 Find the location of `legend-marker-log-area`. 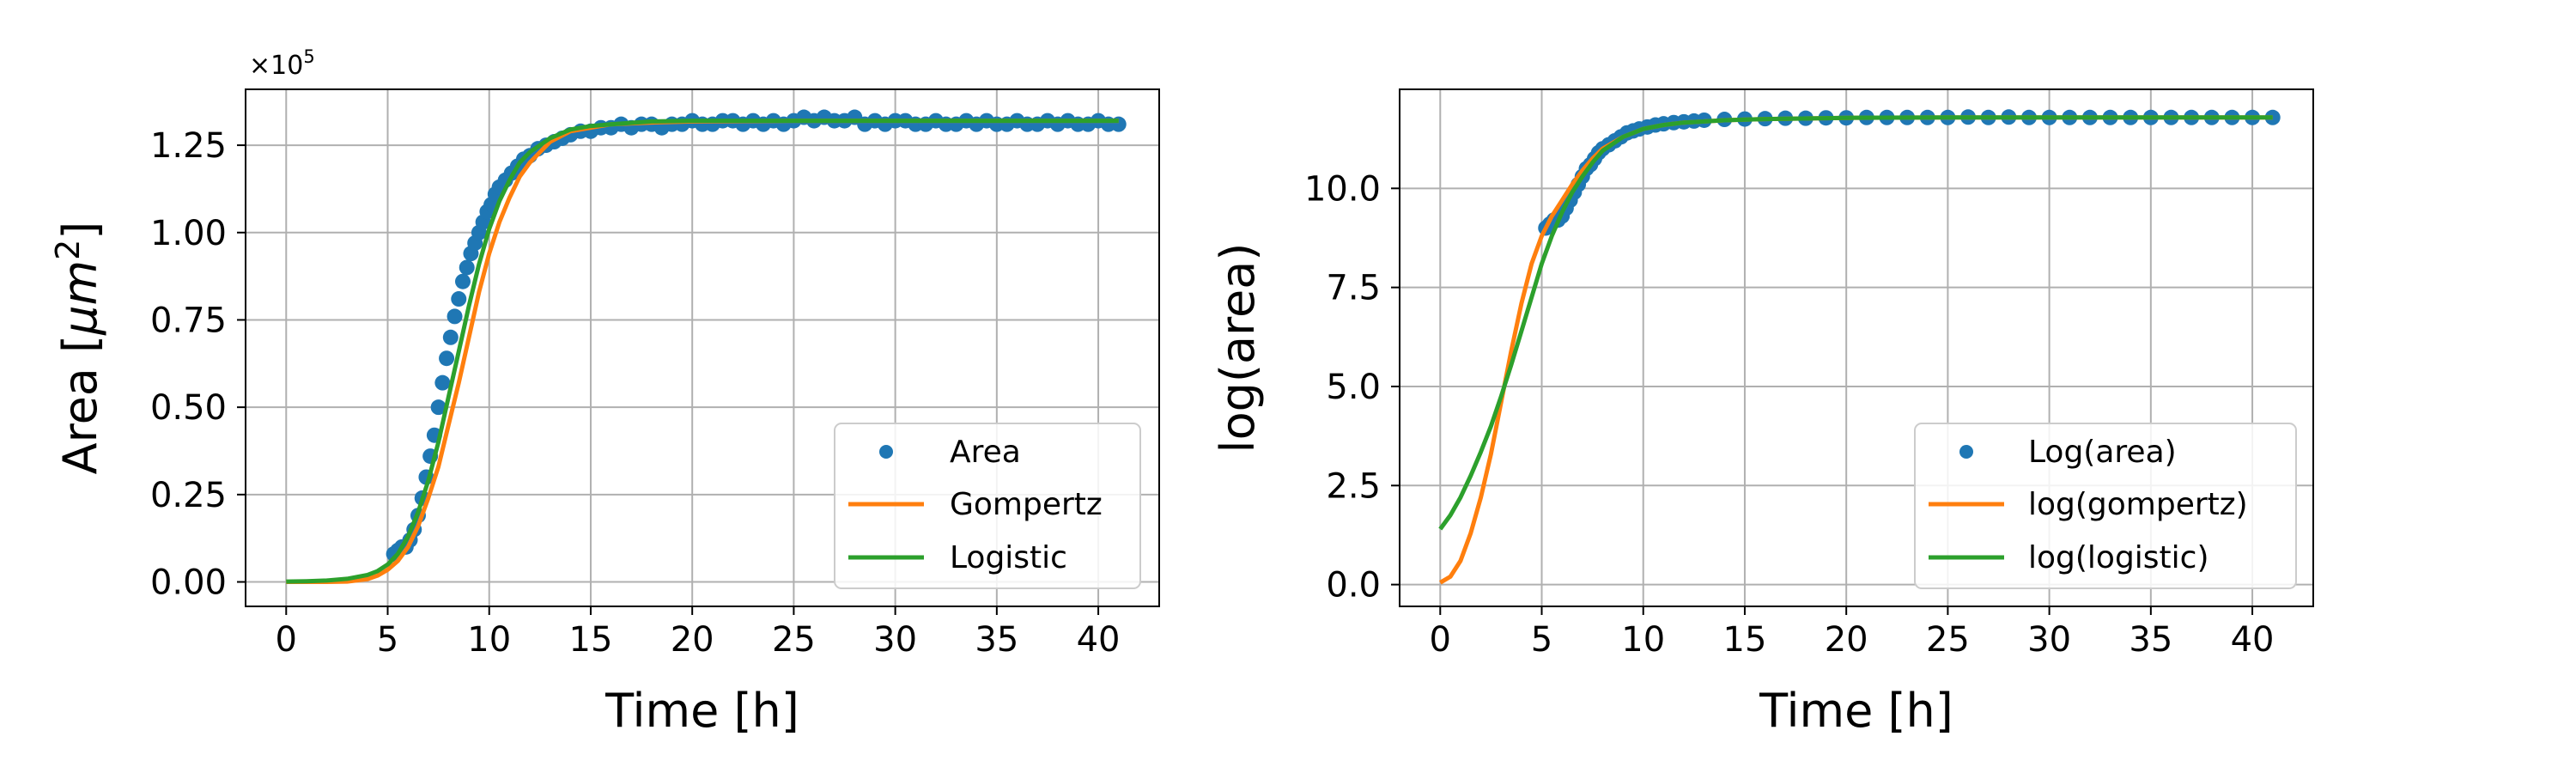

legend-marker-log-area is located at coordinates (1966, 452).